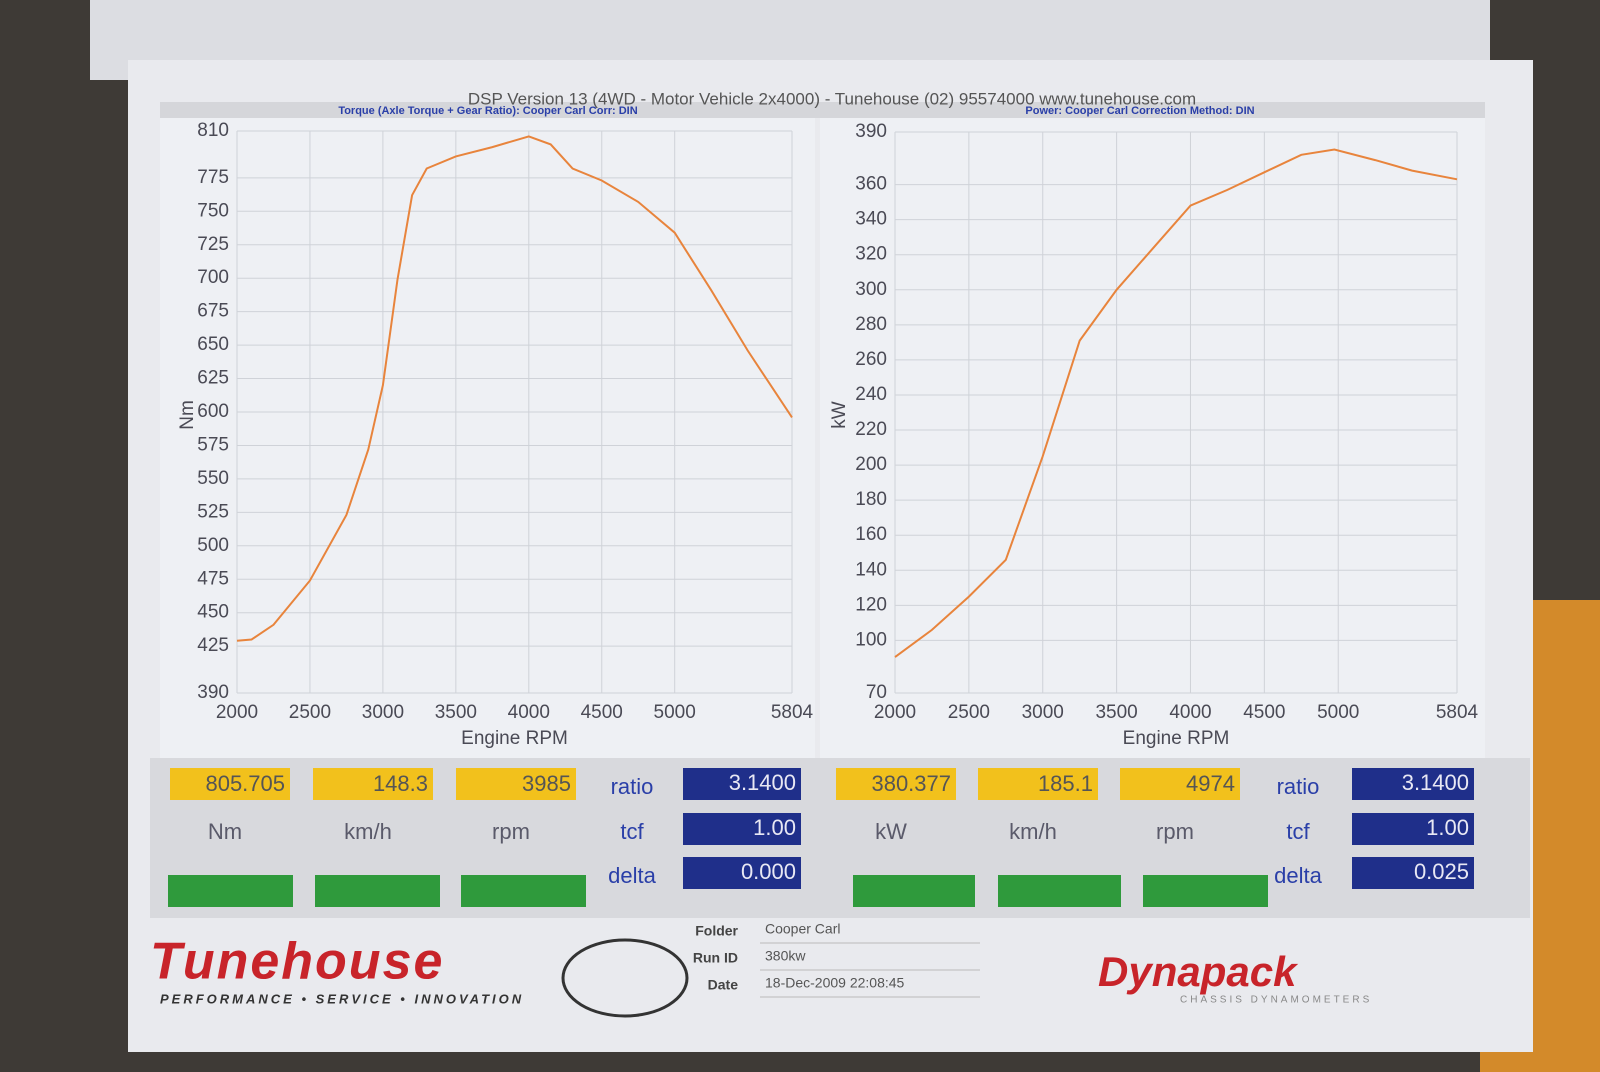 The width and height of the screenshot is (1600, 1072). Describe the element at coordinates (891, 831) in the screenshot. I see `readout-unit: kW` at that location.